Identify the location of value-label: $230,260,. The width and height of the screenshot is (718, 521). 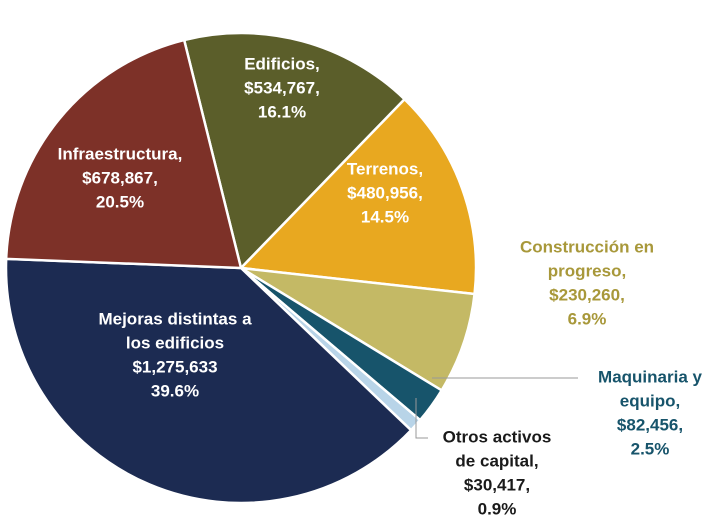
(587, 294).